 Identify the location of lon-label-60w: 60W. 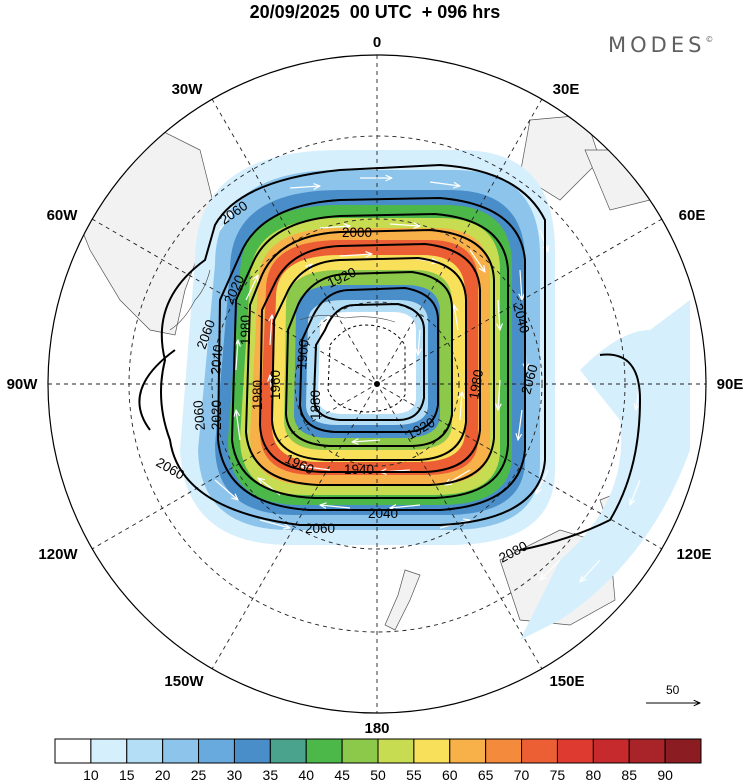
(63, 215).